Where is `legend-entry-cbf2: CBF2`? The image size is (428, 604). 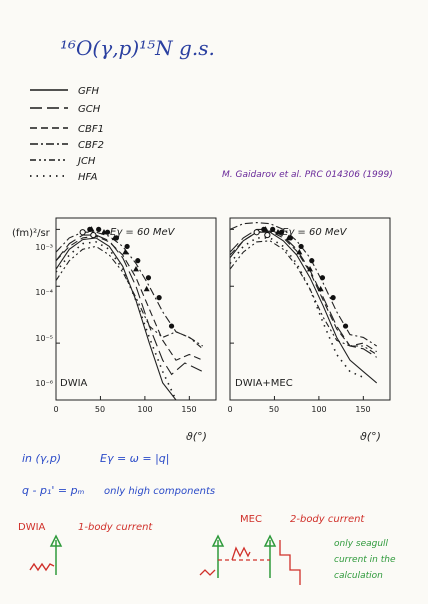 legend-entry-cbf2: CBF2 is located at coordinates (67, 145).